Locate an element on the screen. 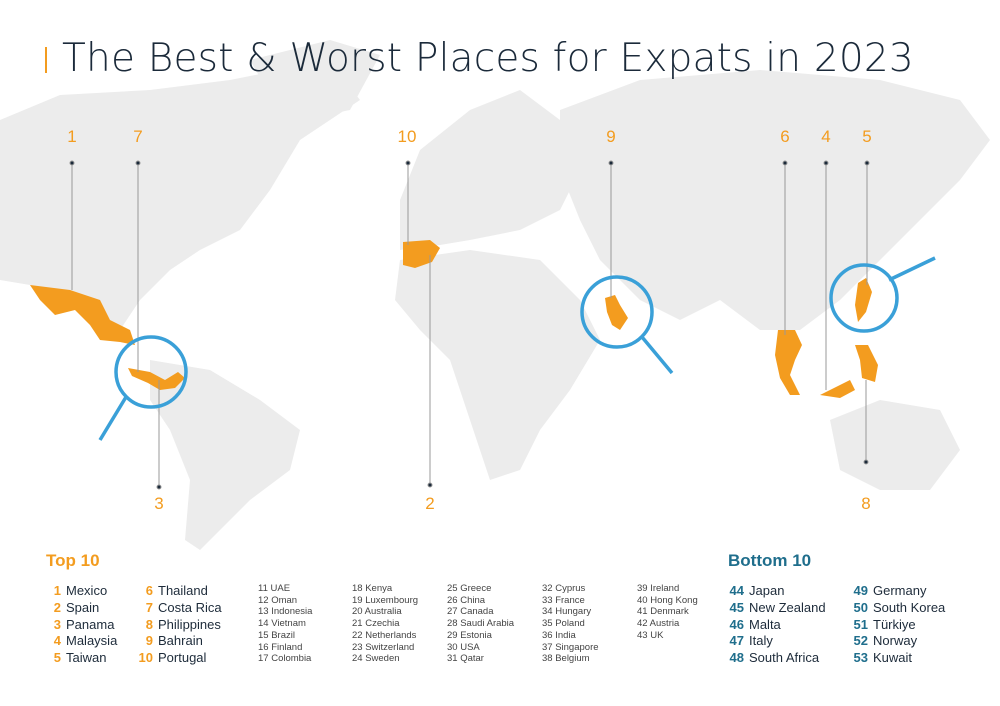  middle-rank-item: 41 Denmark is located at coordinates (663, 612).